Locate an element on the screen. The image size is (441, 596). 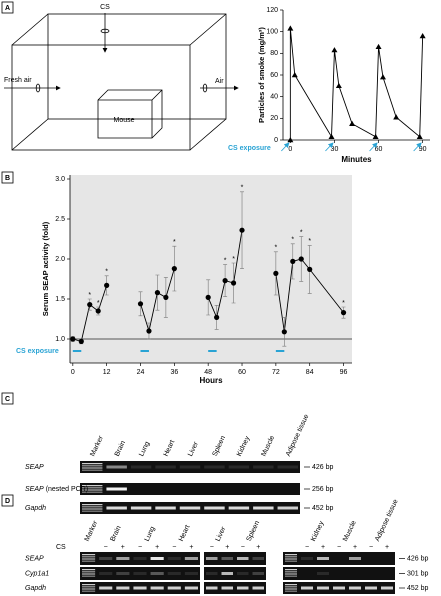
lane-label: Marker is located at coordinates (97, 445).